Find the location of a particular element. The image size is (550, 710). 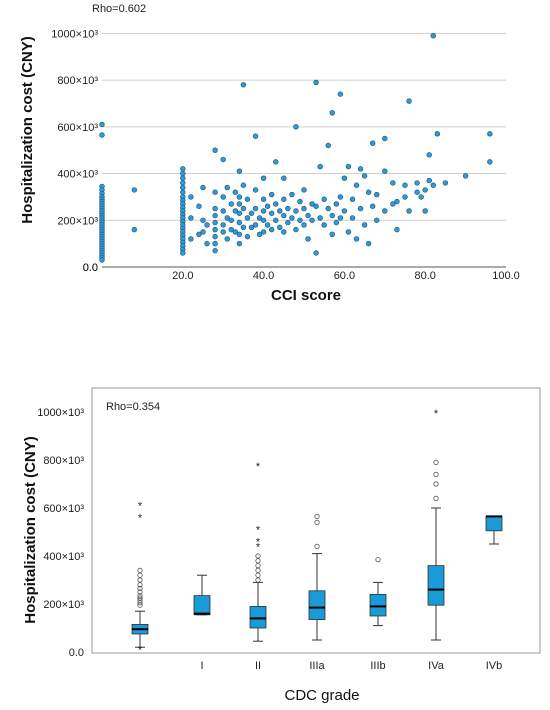

box-x-tick-label: IIIa is located at coordinates (317, 666).